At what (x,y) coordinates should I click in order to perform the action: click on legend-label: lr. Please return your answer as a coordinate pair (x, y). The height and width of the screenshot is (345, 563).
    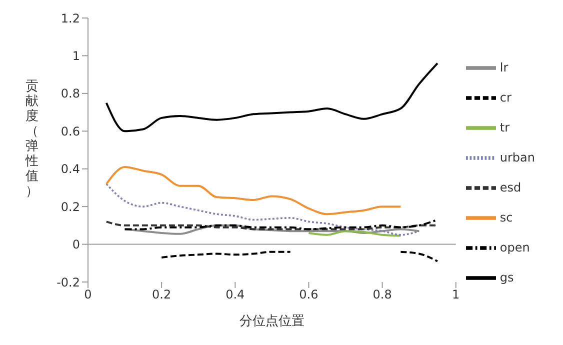
    Looking at the image, I should click on (504, 67).